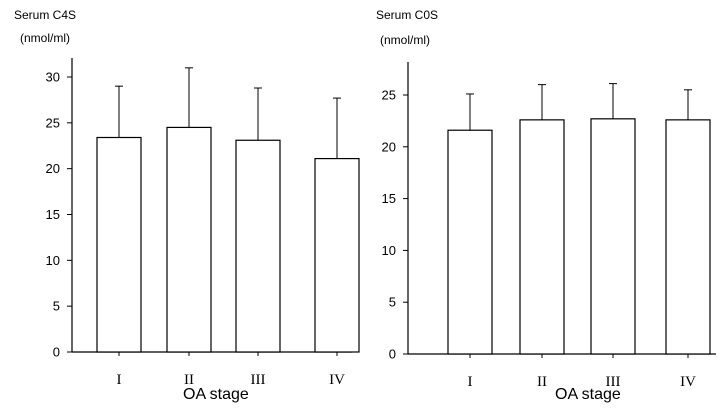 This screenshot has height=412, width=720. Describe the element at coordinates (45, 15) in the screenshot. I see `y-axis-label-line1: Serum C4S` at that location.